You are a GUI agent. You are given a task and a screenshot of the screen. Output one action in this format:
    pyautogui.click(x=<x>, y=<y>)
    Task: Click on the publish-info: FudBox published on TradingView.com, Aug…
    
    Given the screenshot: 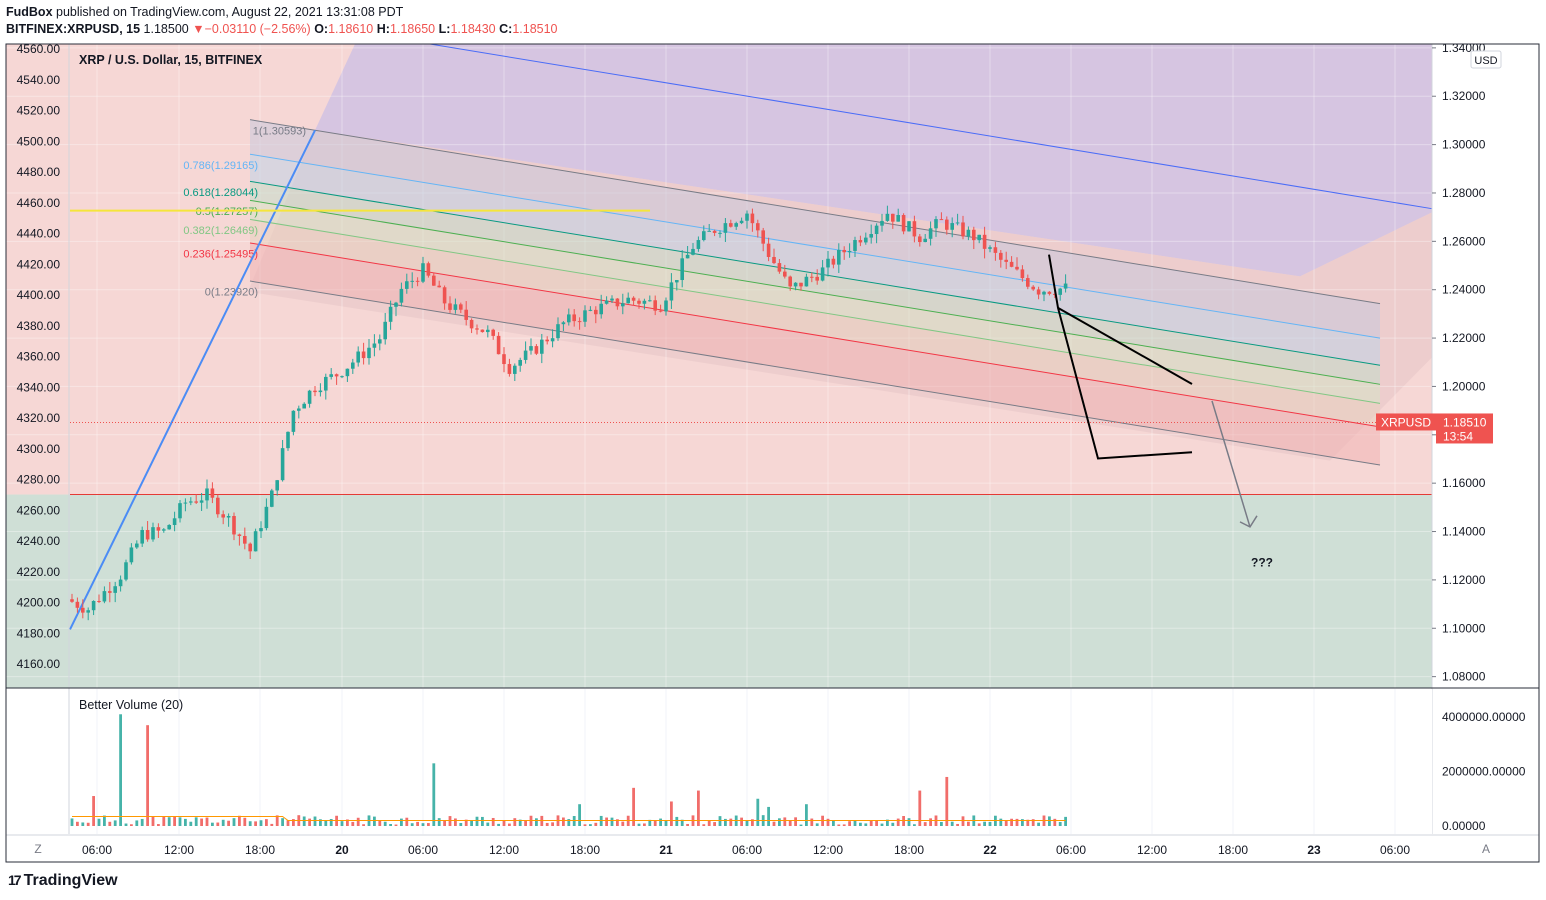 What is the action you would take?
    pyautogui.click(x=204, y=12)
    